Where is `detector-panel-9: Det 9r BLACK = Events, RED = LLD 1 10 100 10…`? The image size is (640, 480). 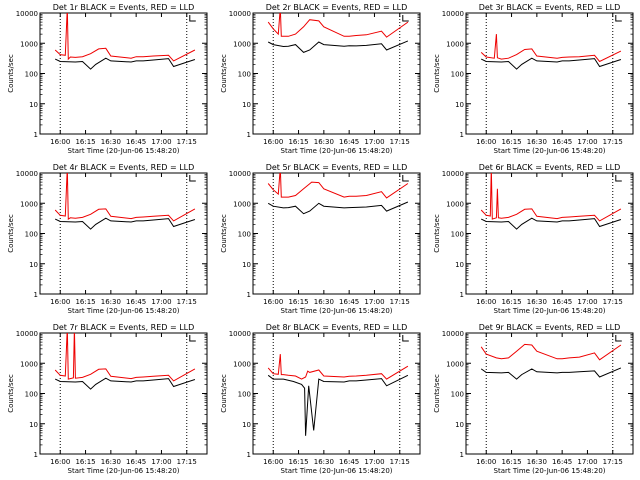 detector-panel-9: Det 9r BLACK = Events, RED = LLD 1 10 100 10… is located at coordinates (533, 399).